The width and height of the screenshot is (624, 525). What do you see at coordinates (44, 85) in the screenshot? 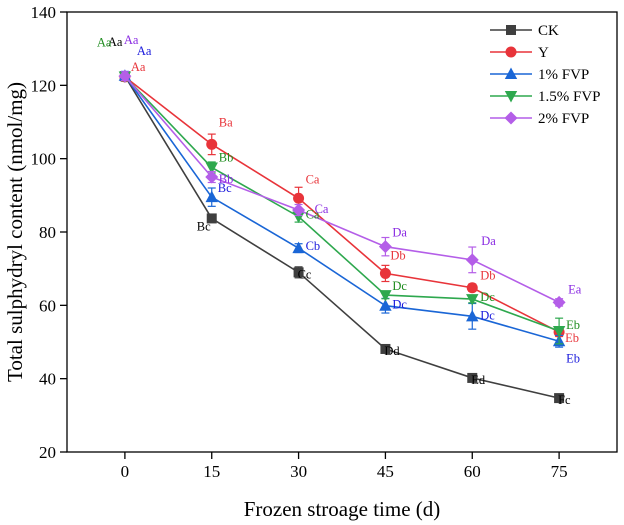
I see `y-tick-label: 120` at bounding box center [44, 85].